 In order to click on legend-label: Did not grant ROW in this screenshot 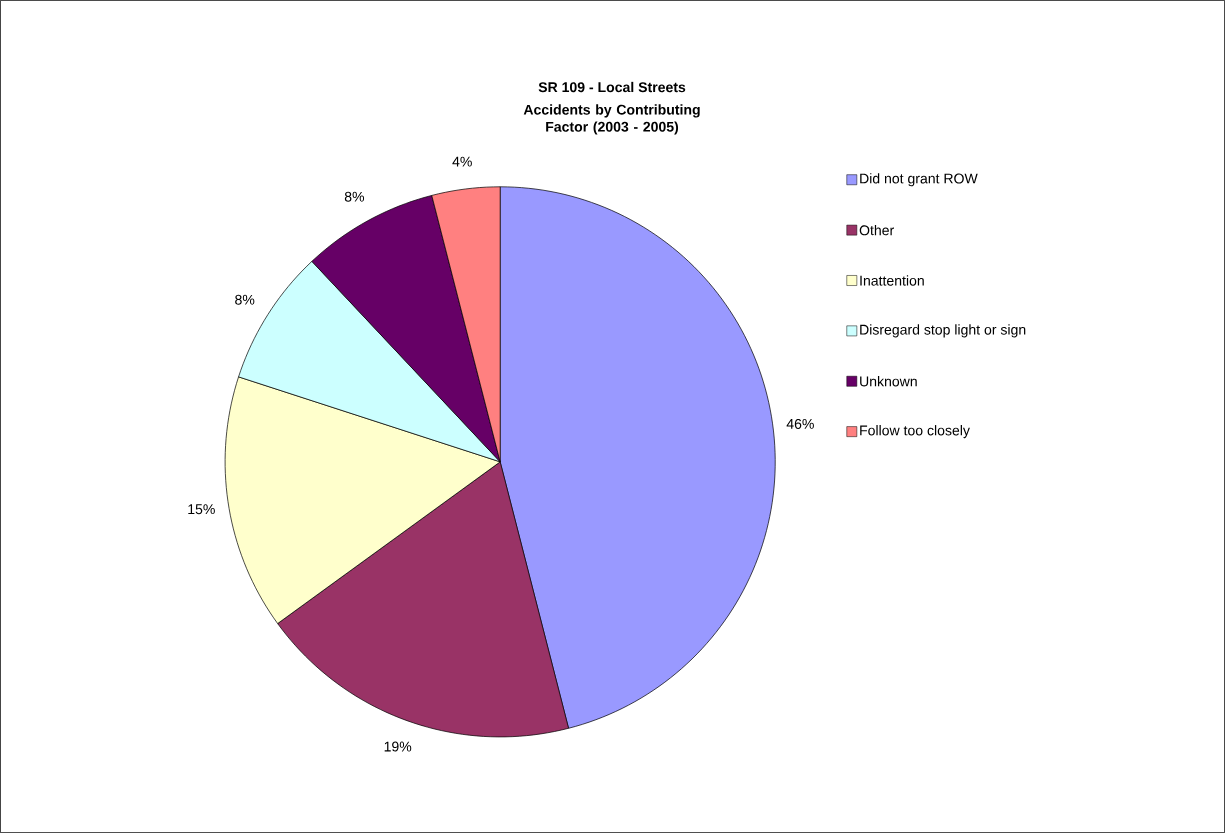, I will do `click(919, 180)`.